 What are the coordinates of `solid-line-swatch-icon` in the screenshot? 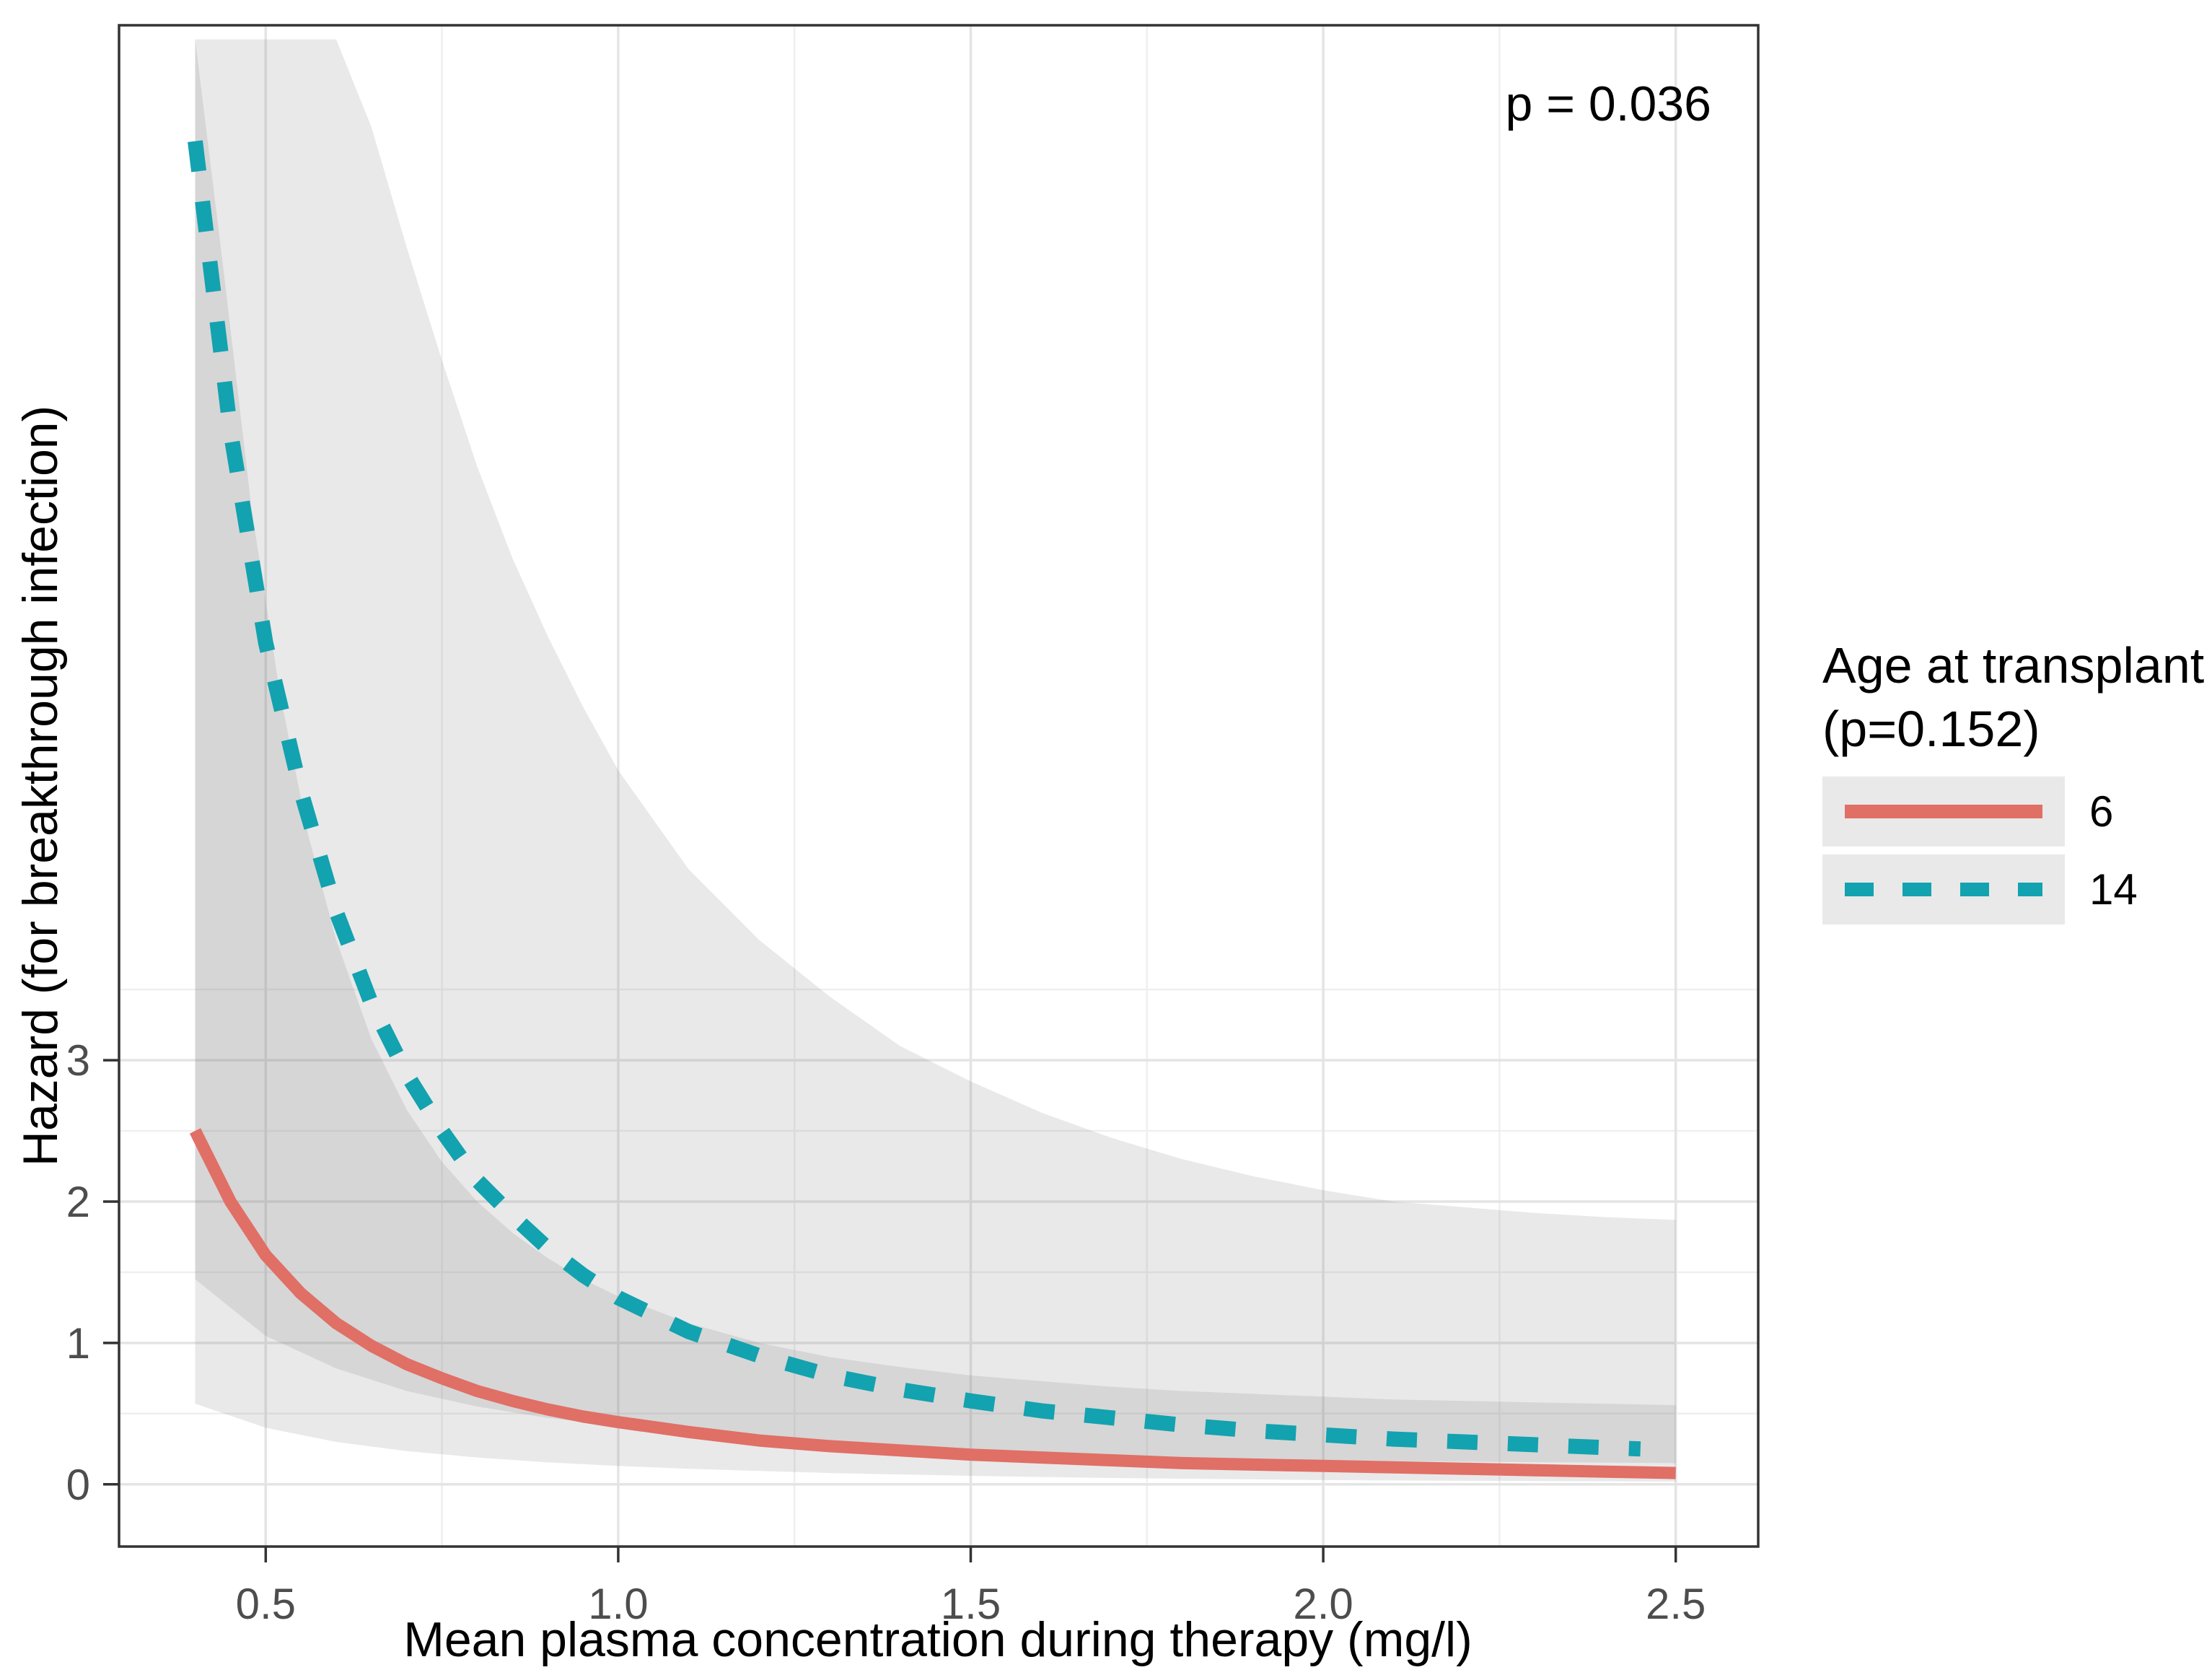 It's located at (1943, 812).